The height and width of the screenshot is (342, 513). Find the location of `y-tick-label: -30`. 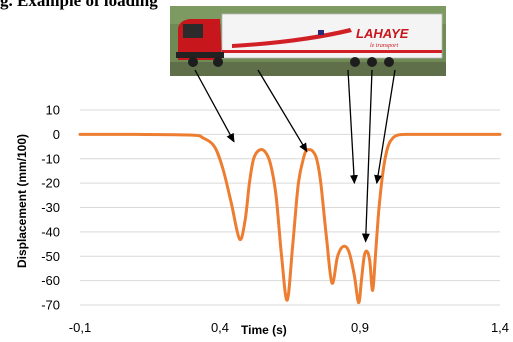

y-tick-label: -30 is located at coordinates (50, 207).